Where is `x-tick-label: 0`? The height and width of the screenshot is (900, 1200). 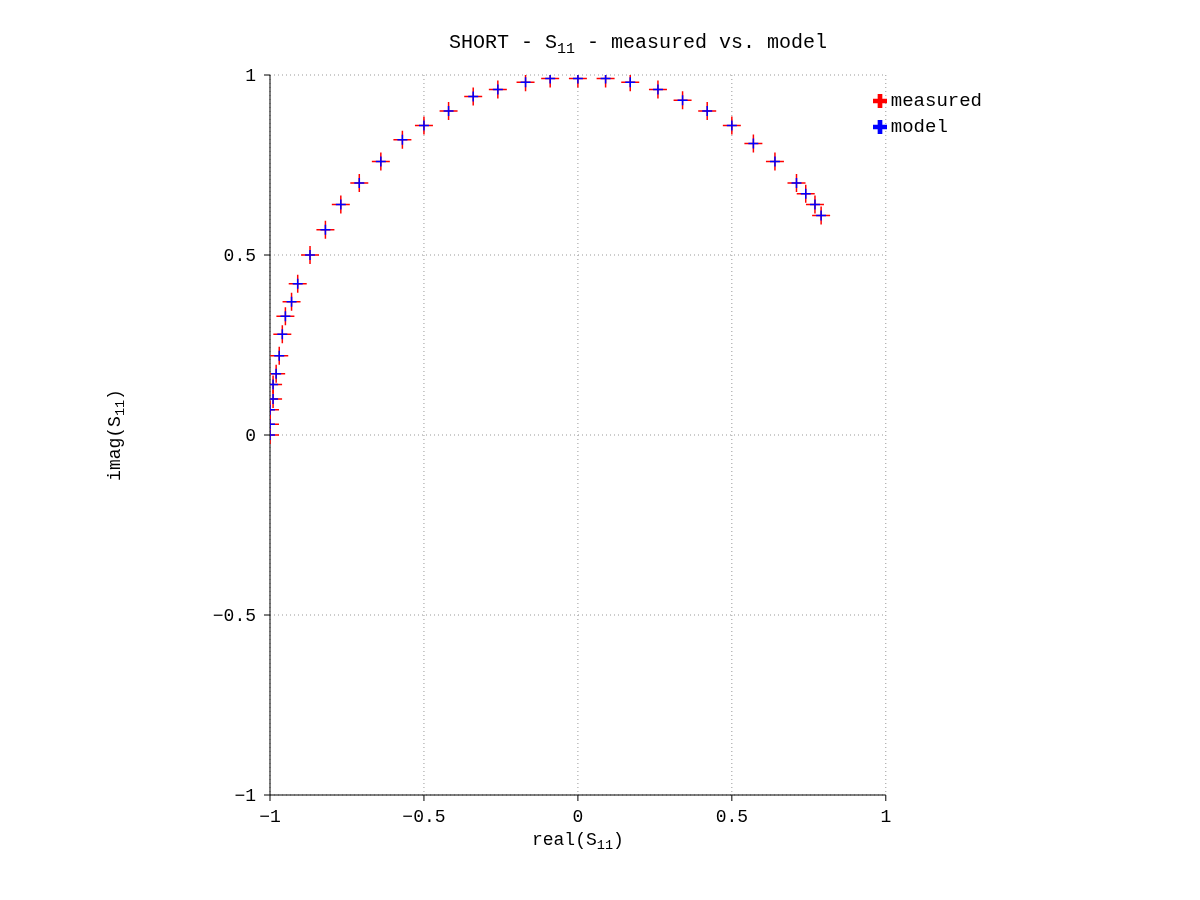 x-tick-label: 0 is located at coordinates (578, 816).